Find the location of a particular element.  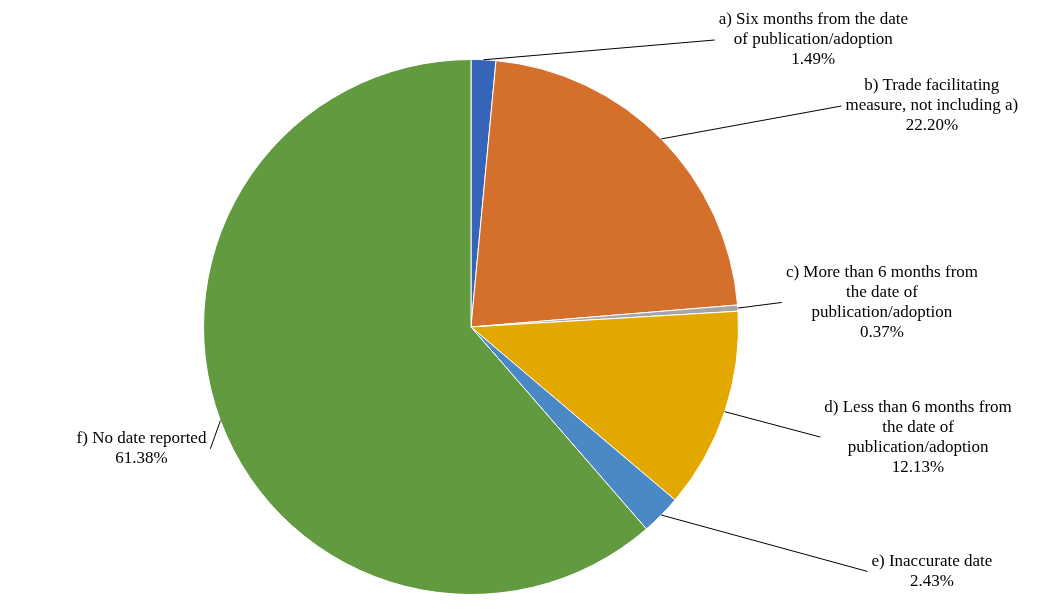

data-label: 12.13% is located at coordinates (918, 466).